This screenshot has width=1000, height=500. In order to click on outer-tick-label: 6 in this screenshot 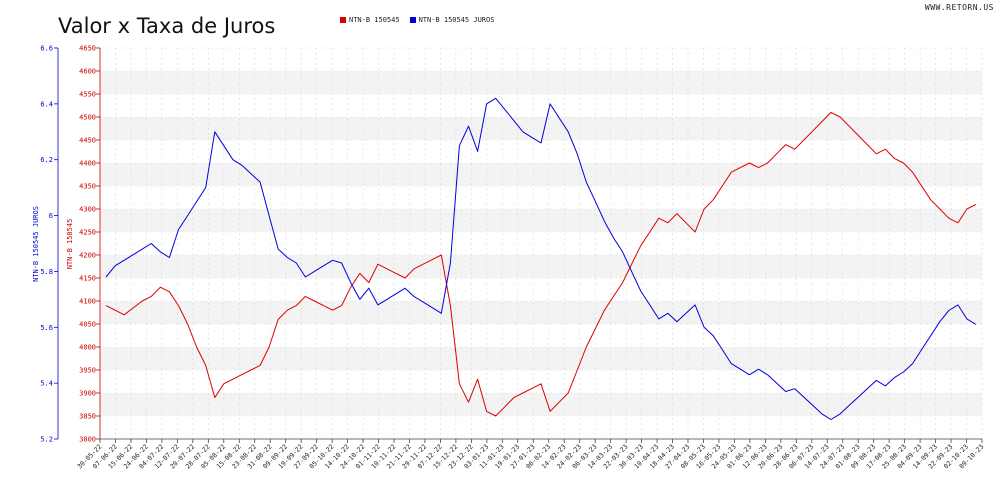, I will do `click(51, 216)`.